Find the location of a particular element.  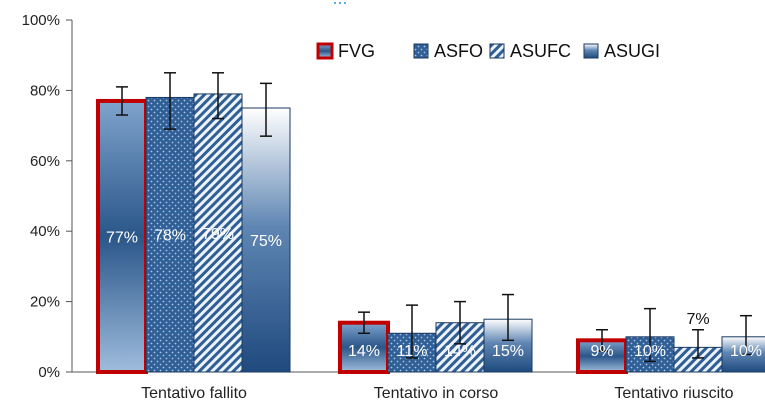

legend-label-asfo: ASFO is located at coordinates (458, 51).